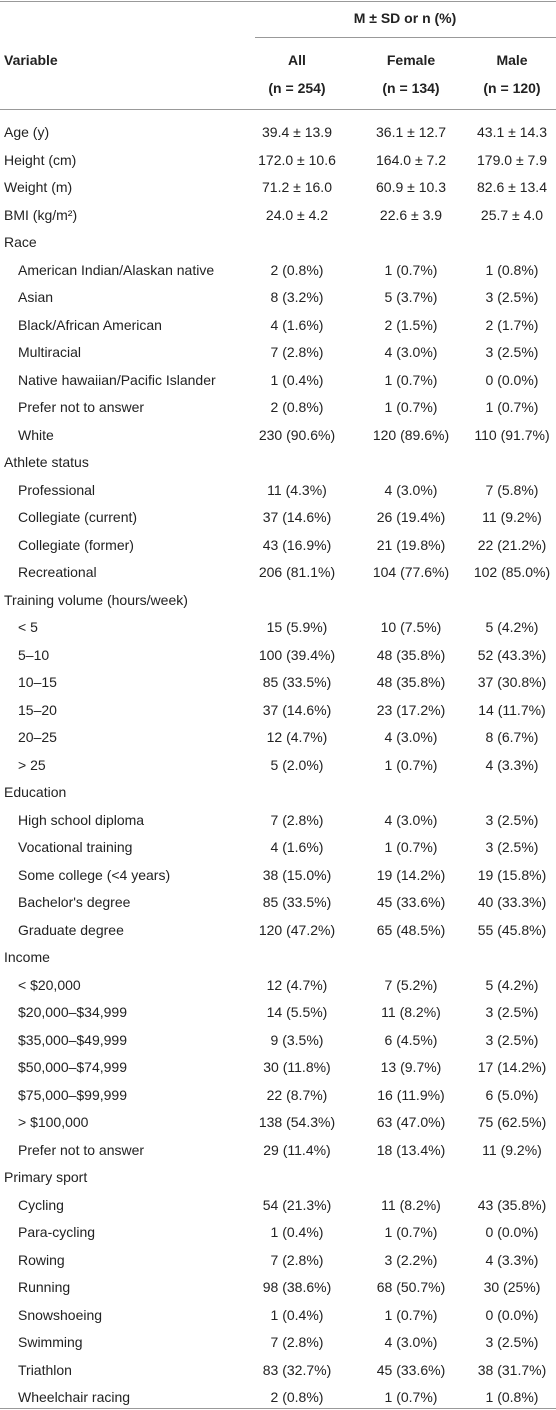 The height and width of the screenshot is (1410, 556). I want to click on cell: 110 (91.7%), so click(512, 434).